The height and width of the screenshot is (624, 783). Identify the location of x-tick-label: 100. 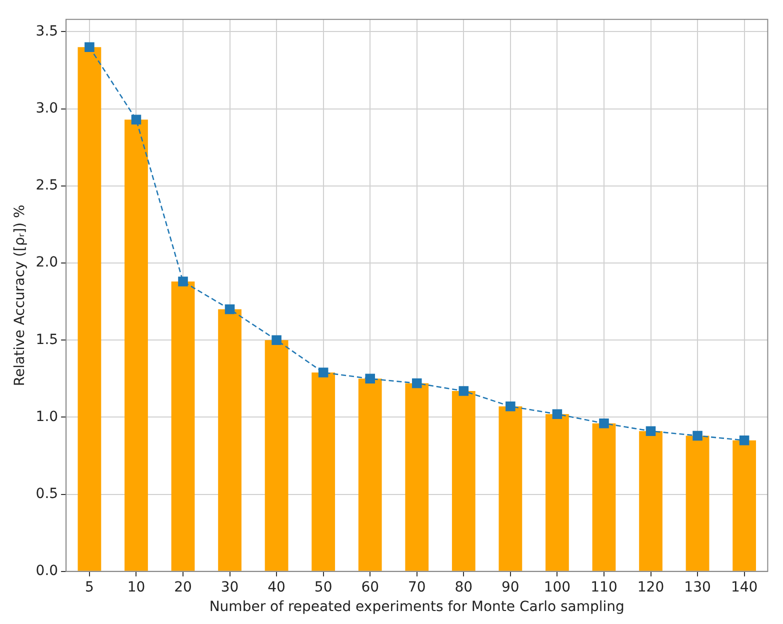
(557, 587).